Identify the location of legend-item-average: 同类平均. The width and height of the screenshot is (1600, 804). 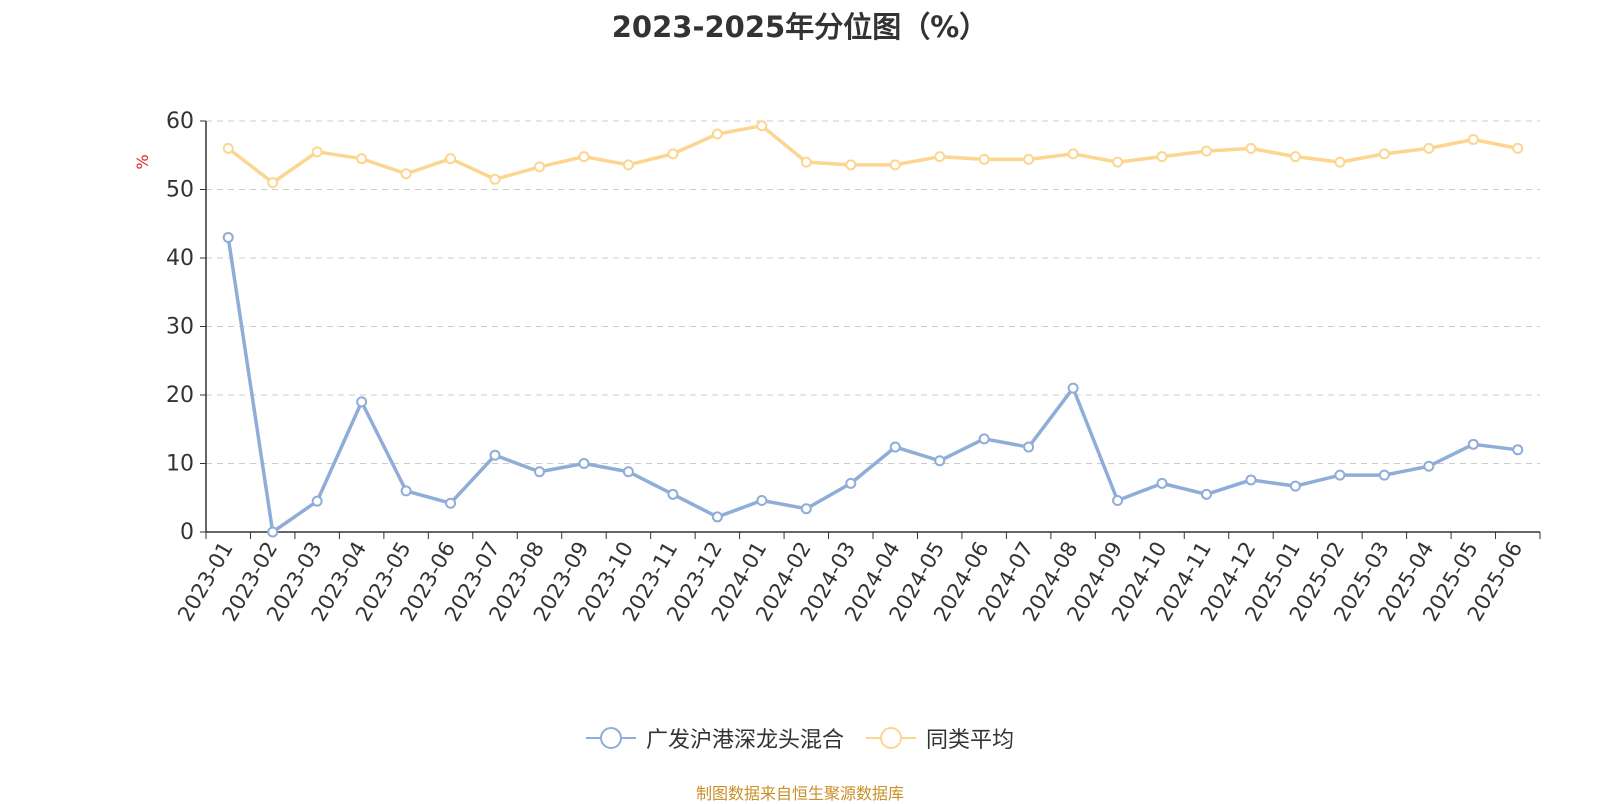
(940, 738).